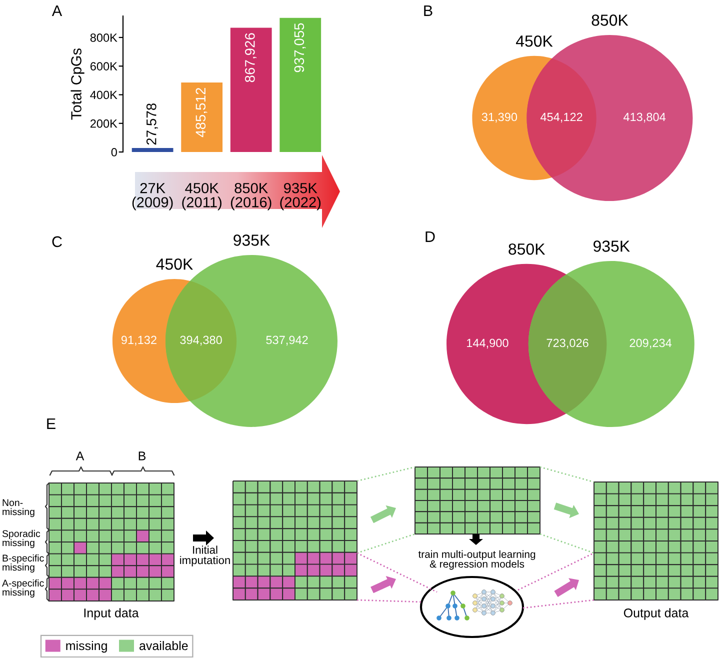 The width and height of the screenshot is (720, 659). What do you see at coordinates (23, 588) in the screenshot?
I see `text: A-specific missing` at bounding box center [23, 588].